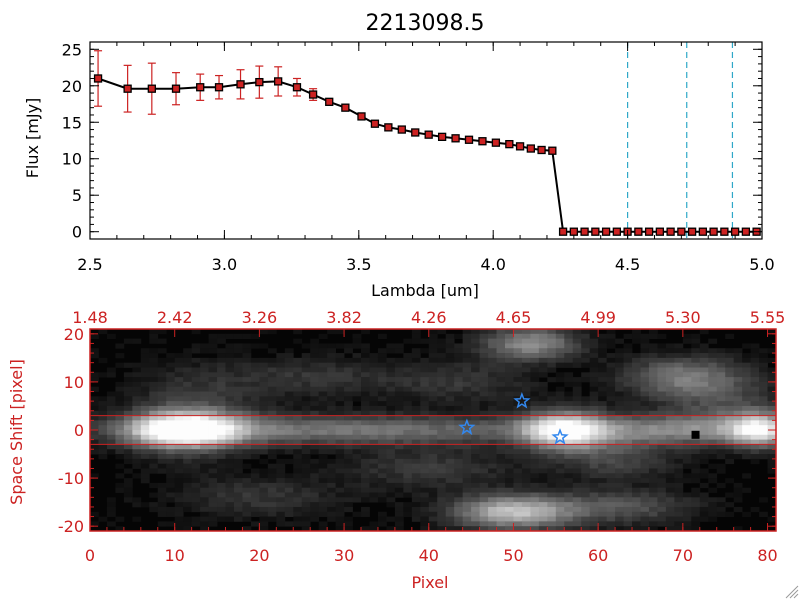 This screenshot has height=600, width=800. I want to click on dark-pixel, so click(695, 434).